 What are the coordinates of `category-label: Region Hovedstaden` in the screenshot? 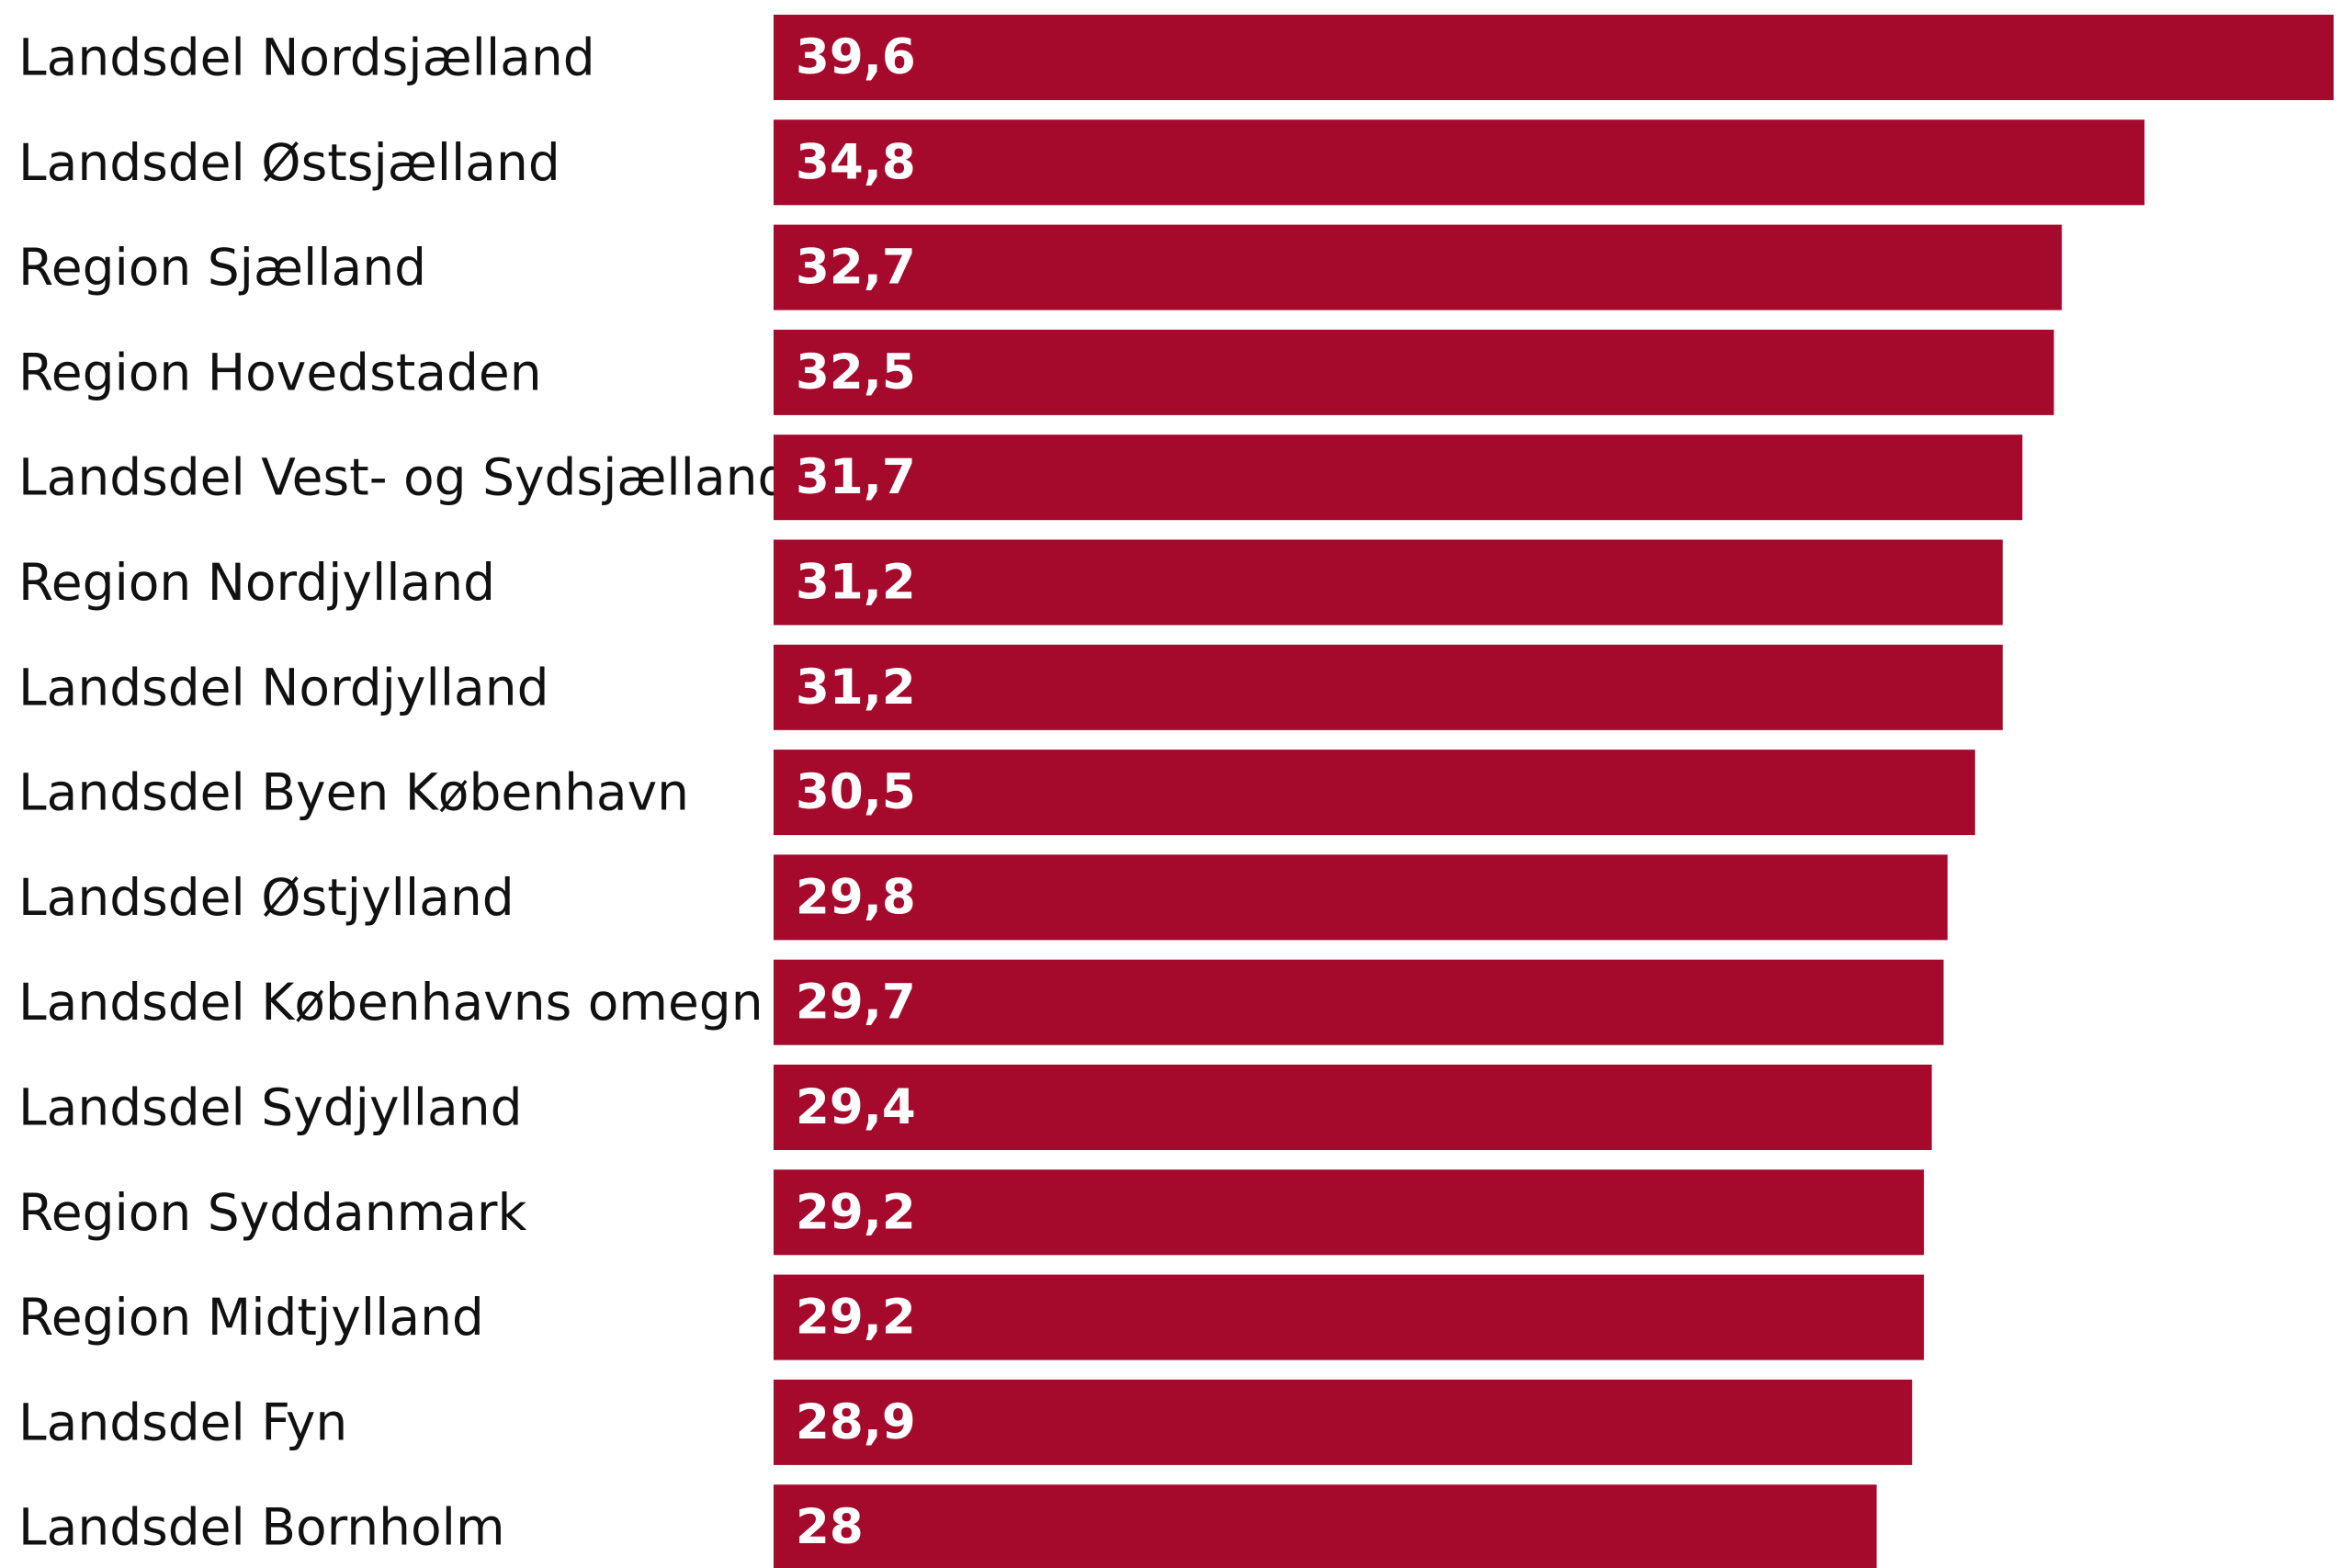 It's located at (280, 372).